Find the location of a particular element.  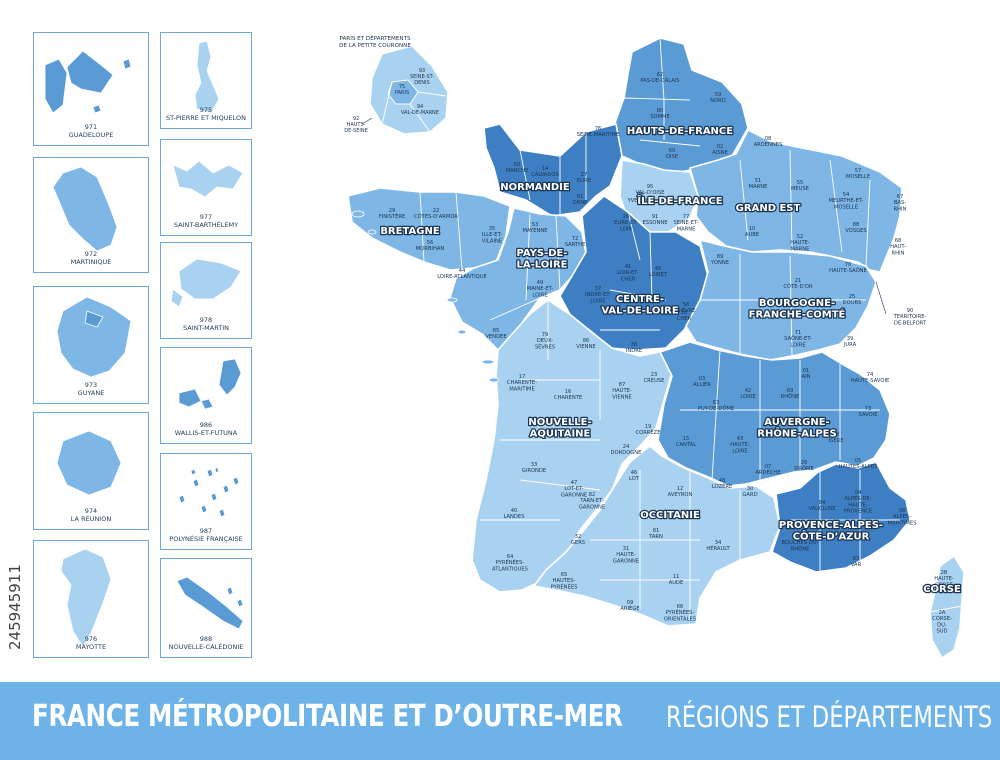

department-label-line: 90 is located at coordinates (910, 311).